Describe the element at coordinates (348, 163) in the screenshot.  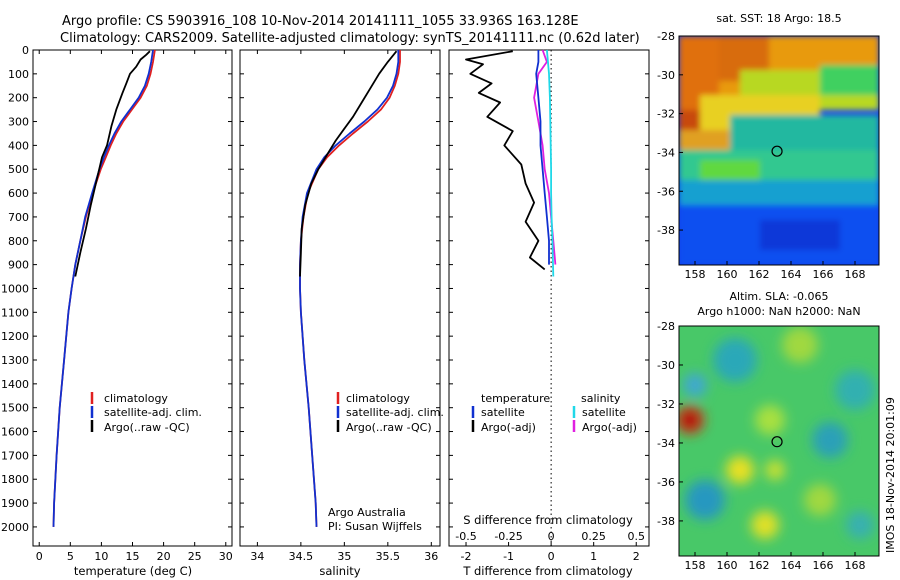
I see `series-line-argo-raw-qc-` at that location.